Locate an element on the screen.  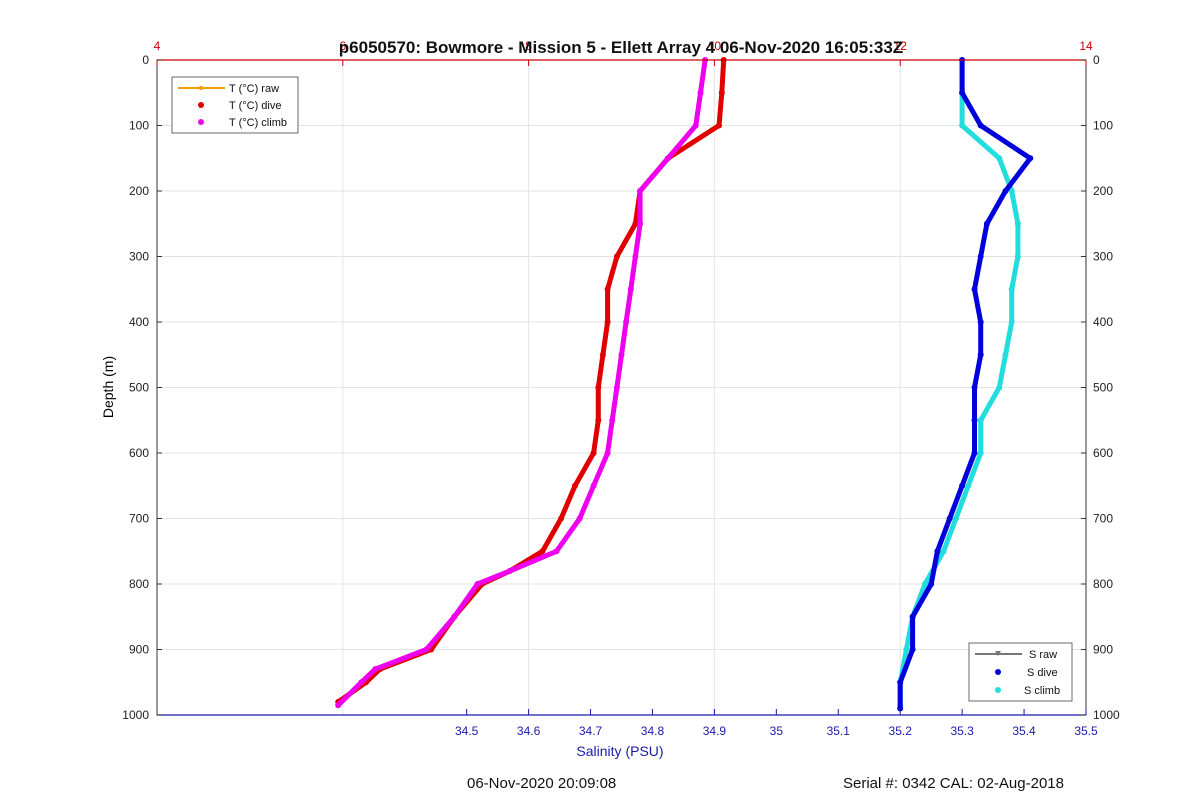
legend-salinity-box is located at coordinates (1020, 672).